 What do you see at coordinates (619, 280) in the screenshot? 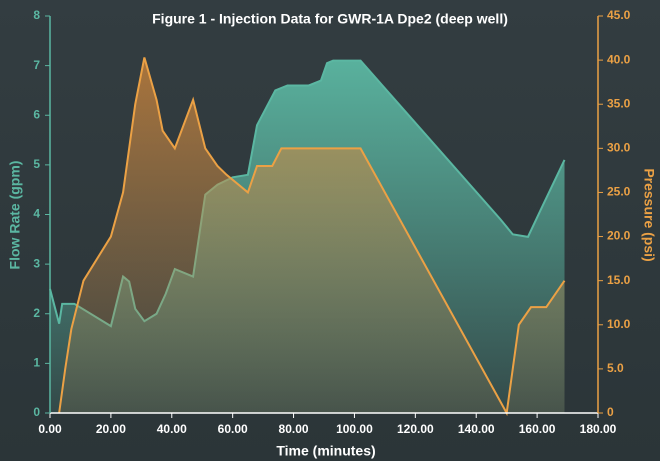
I see `y2-tick-label: 15.0` at bounding box center [619, 280].